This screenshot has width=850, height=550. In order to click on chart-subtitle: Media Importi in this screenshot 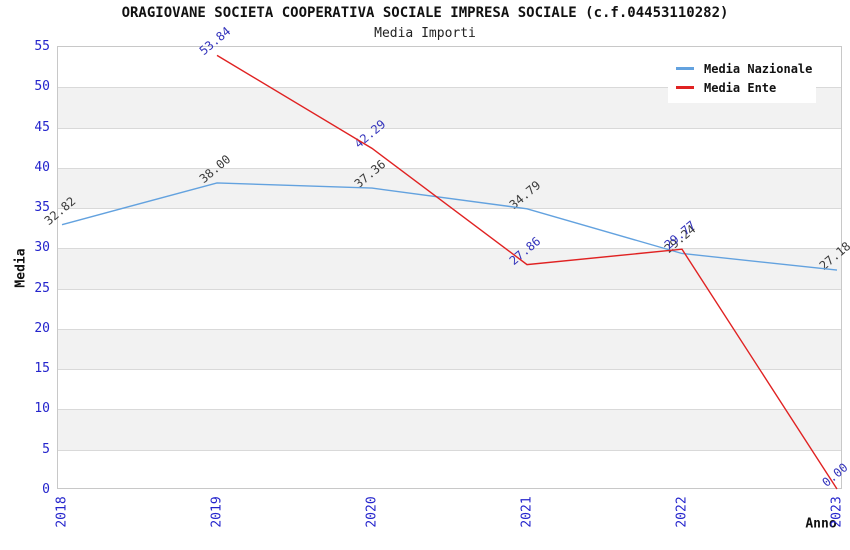, I will do `click(425, 33)`.